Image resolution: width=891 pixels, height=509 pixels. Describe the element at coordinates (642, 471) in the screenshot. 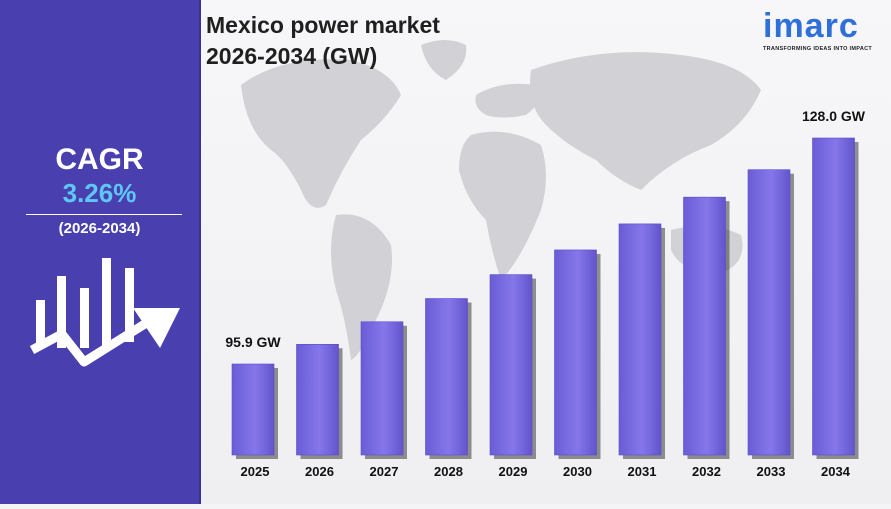

I see `x-tick-label-2031: 2031` at that location.